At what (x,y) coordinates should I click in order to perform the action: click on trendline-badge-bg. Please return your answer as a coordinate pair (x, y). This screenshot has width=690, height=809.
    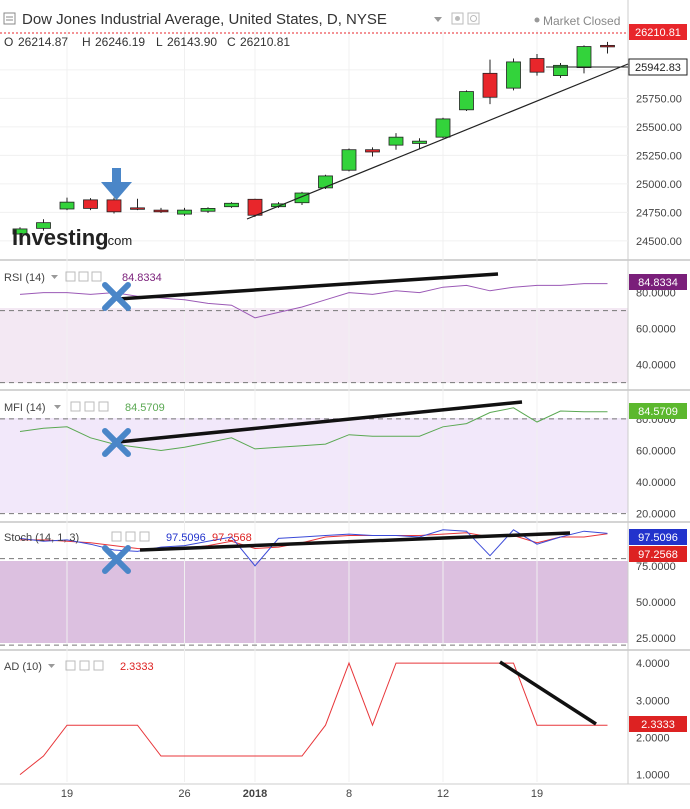
    Looking at the image, I should click on (658, 67).